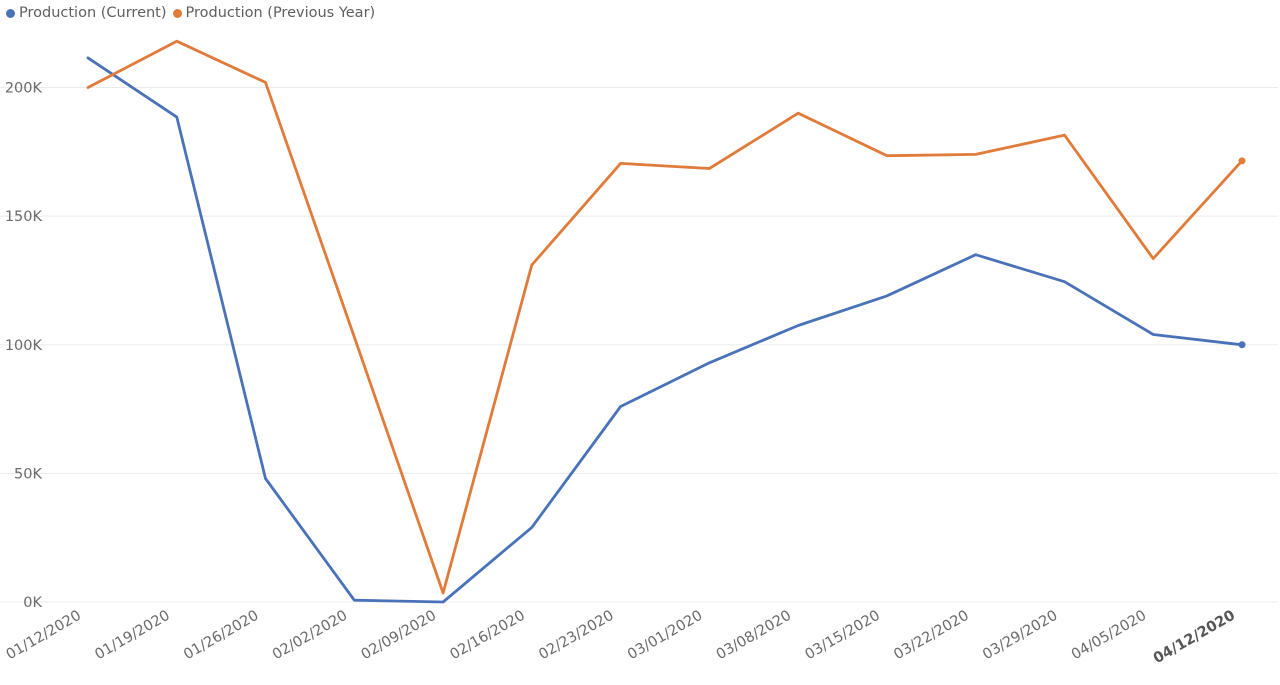 The width and height of the screenshot is (1280, 685). Describe the element at coordinates (665, 636) in the screenshot. I see `x-tick-label: 03/01/2020` at that location.